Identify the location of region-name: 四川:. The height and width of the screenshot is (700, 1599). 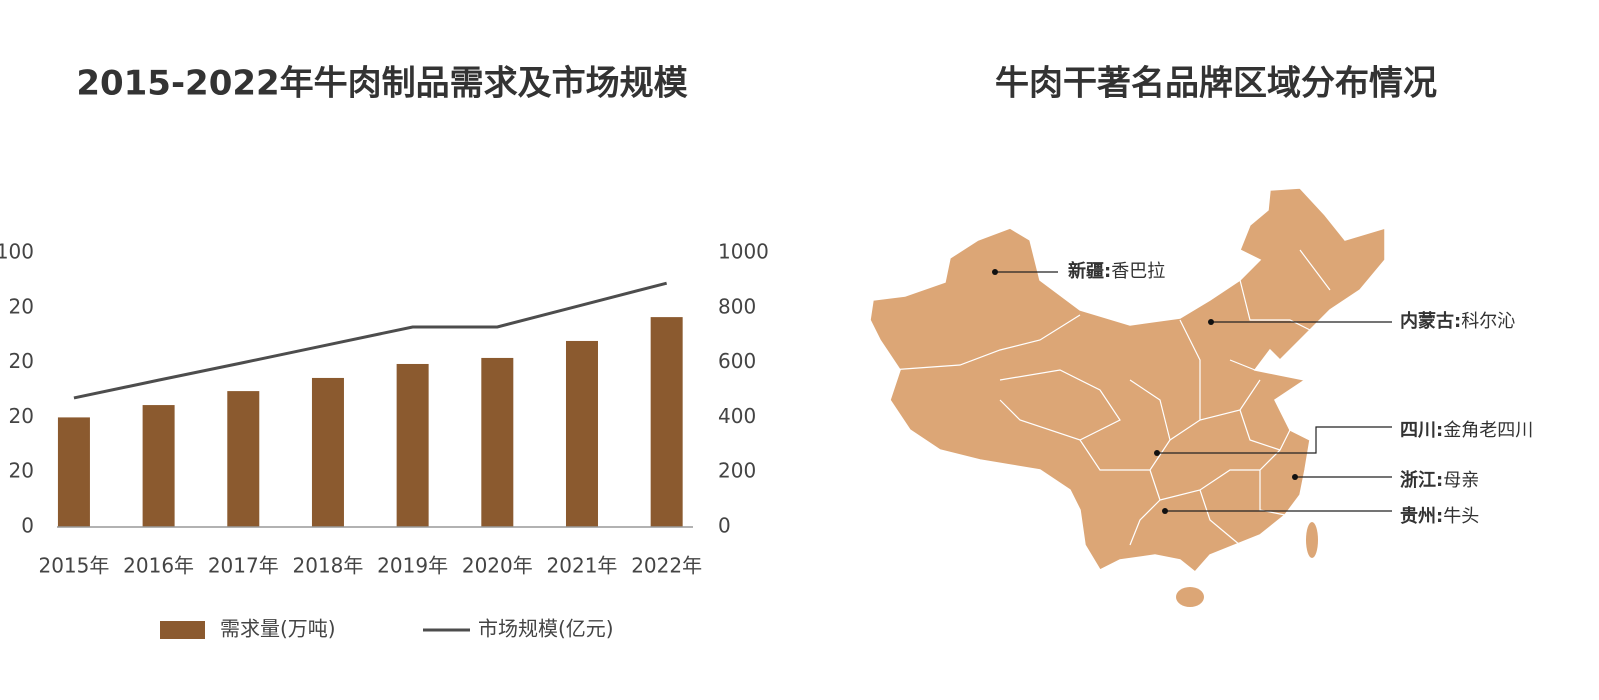
(1421, 430).